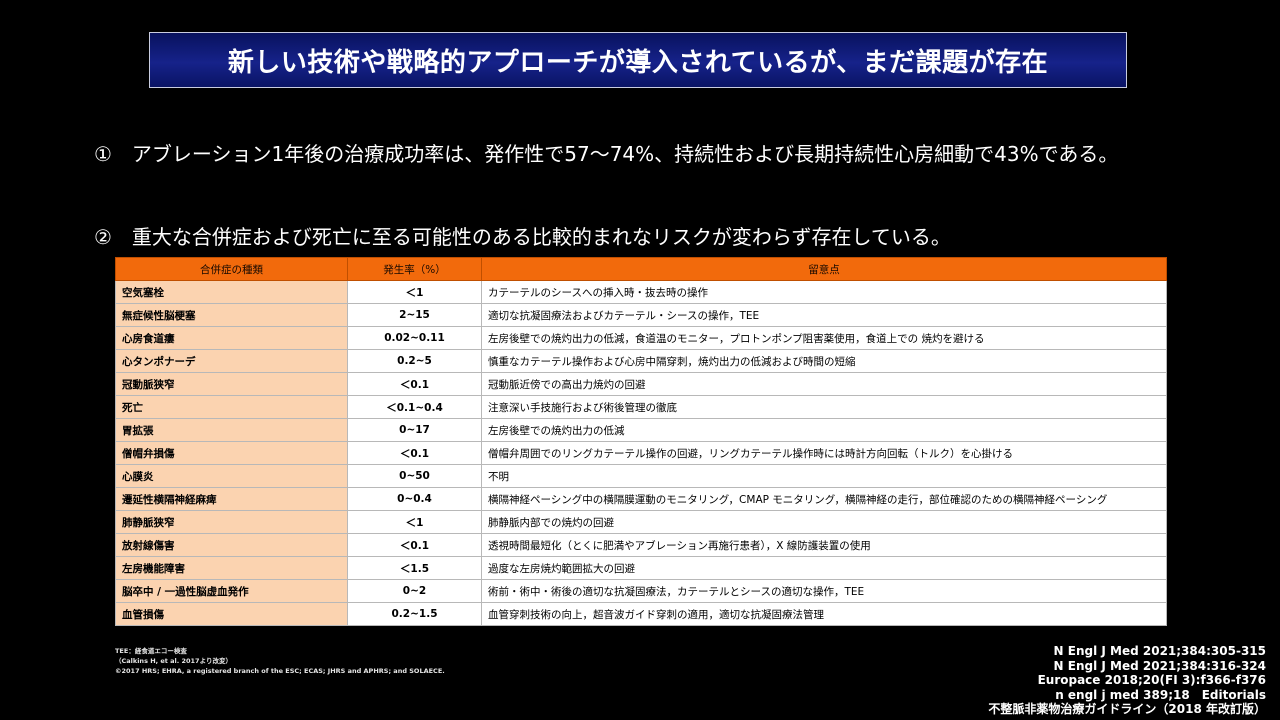  I want to click on precaution-note: カテーテルのシースへの挿入時・抜去時の操作, so click(824, 292).